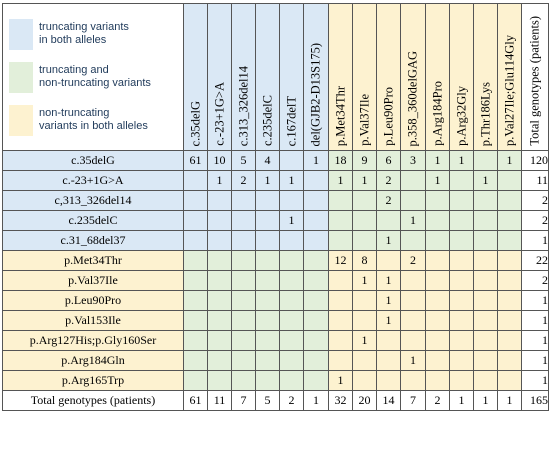  Describe the element at coordinates (267, 120) in the screenshot. I see `column-header-label: c.235delC` at that location.